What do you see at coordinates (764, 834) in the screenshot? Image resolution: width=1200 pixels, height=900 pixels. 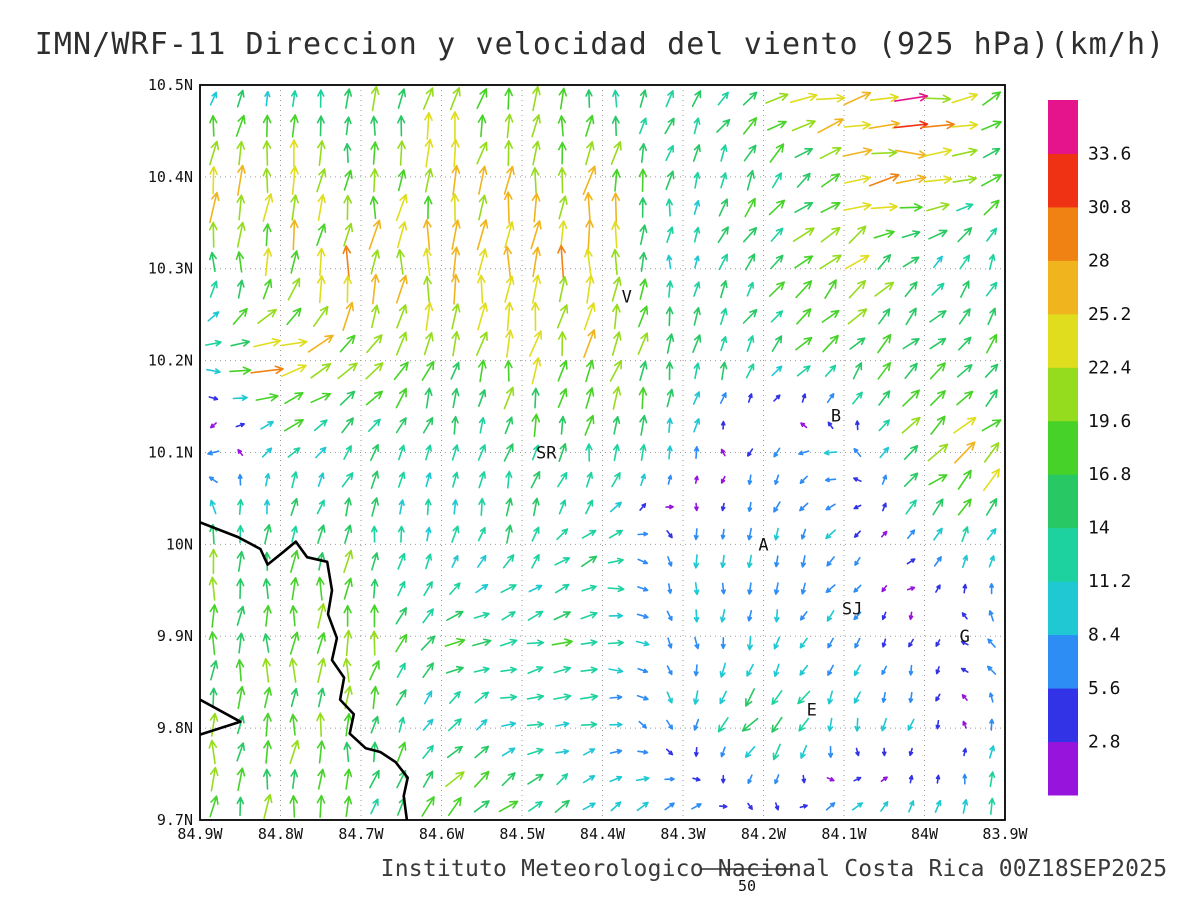 I see `x-tick-label: 84.2W` at bounding box center [764, 834].